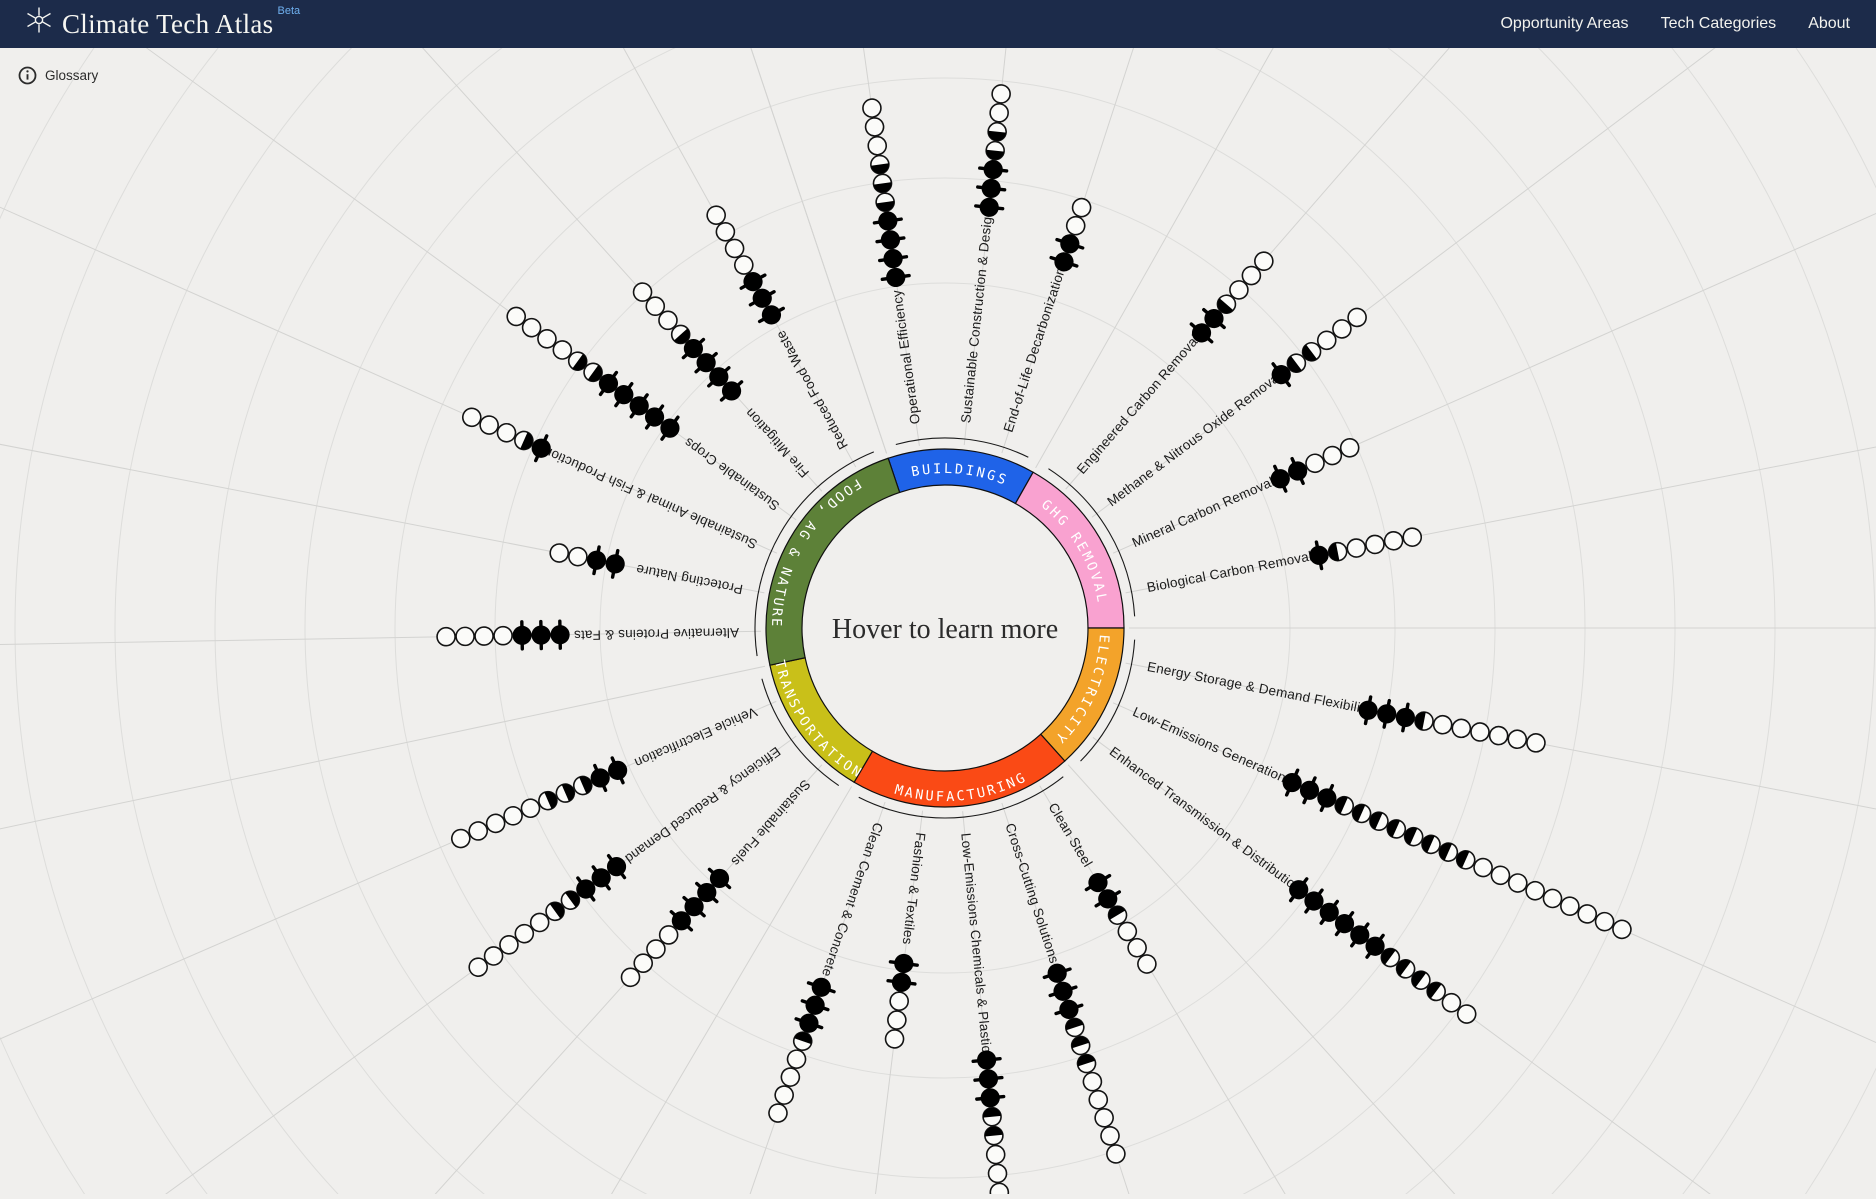  What do you see at coordinates (646, 569) in the screenshot?
I see `spoke-protecting-nature: Protecting Nature` at bounding box center [646, 569].